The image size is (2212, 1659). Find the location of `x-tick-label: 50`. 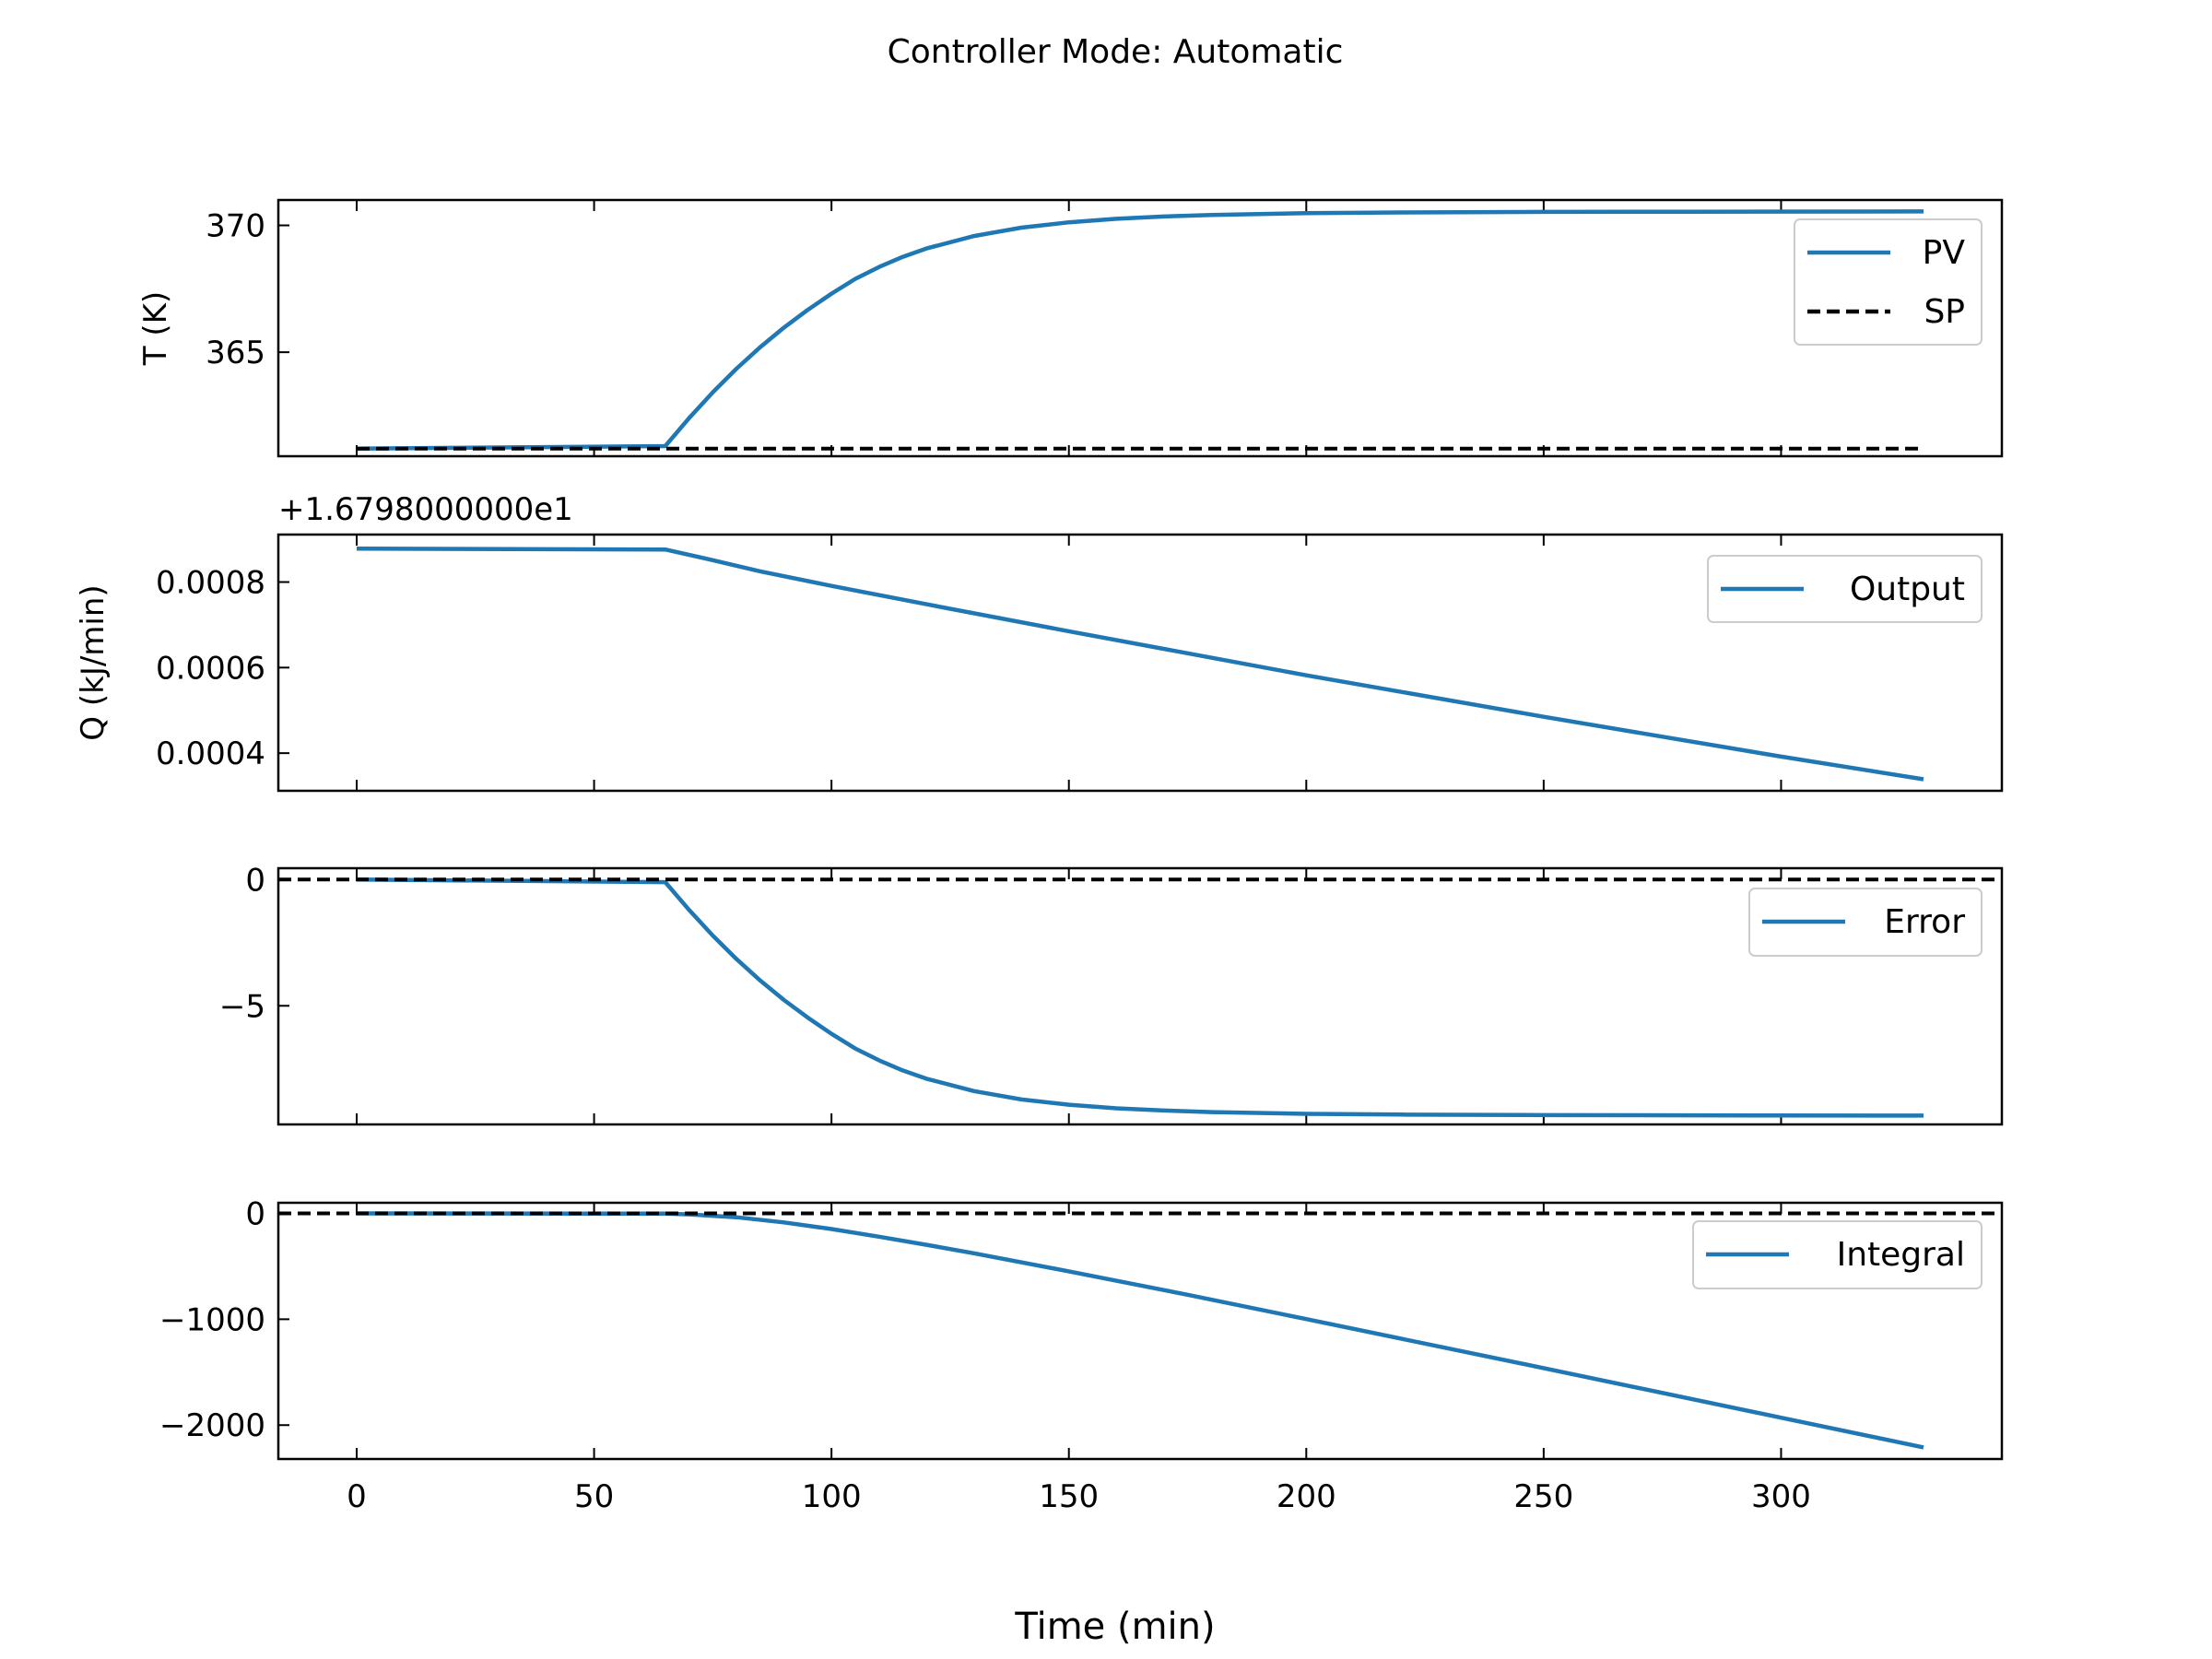

x-tick-label: 50 is located at coordinates (594, 1496).